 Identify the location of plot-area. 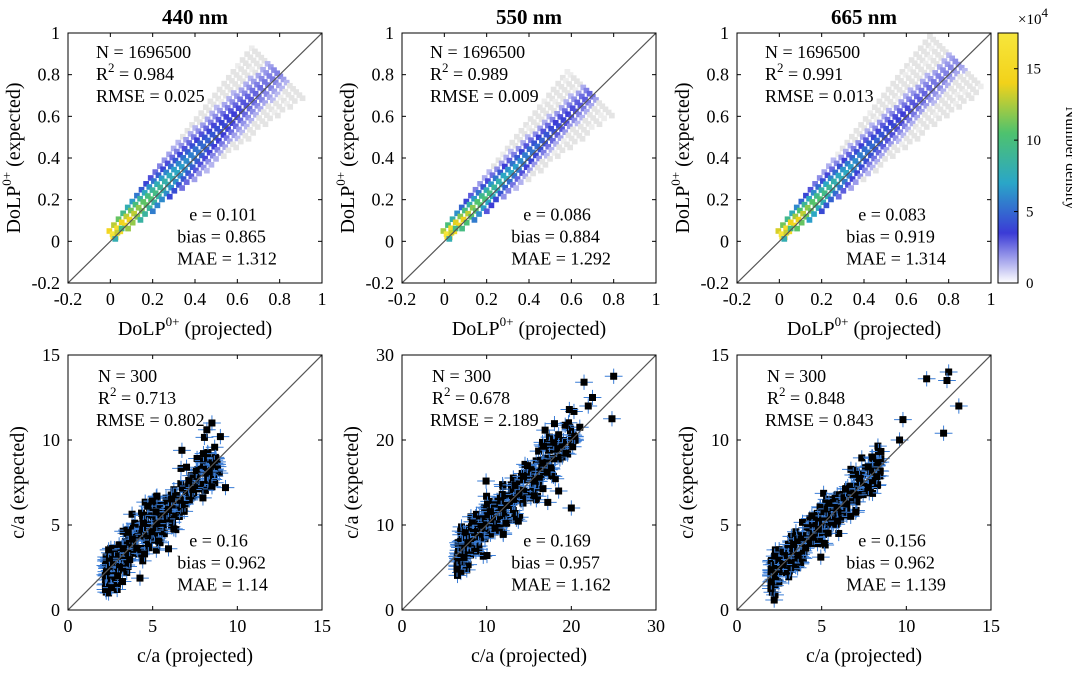
(195, 158).